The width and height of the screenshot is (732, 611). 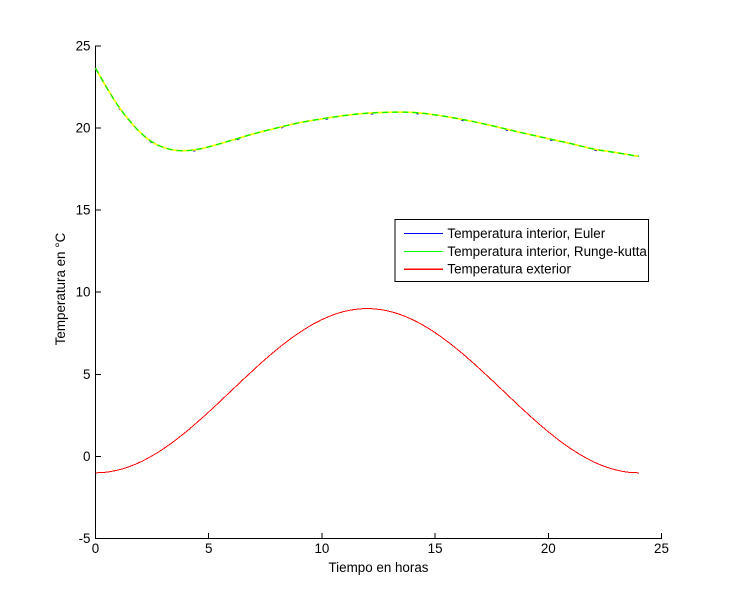 I want to click on svg-text: Temperatura interior, Euler, so click(x=526, y=233).